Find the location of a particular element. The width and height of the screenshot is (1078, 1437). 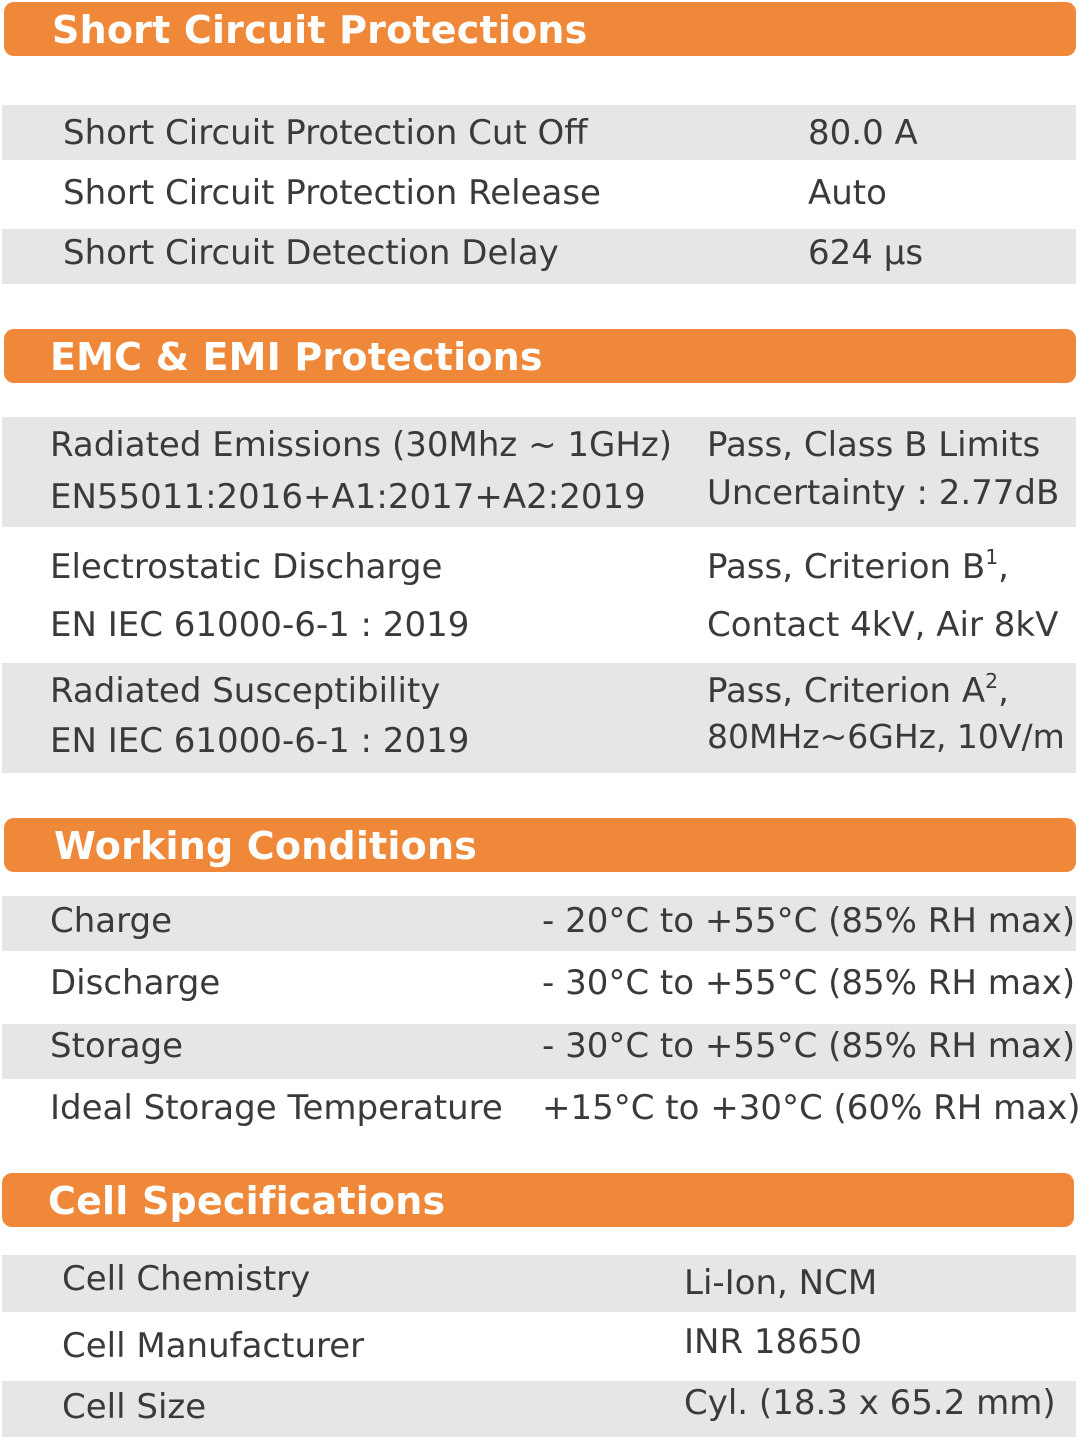

row-label: Ideal Storage Temperature is located at coordinates (276, 1108).